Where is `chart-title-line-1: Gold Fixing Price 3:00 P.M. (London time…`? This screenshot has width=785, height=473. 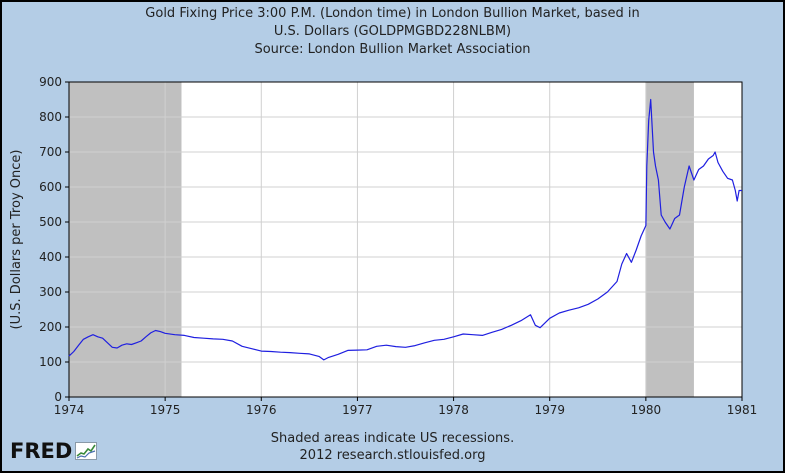 chart-title-line-1: Gold Fixing Price 3:00 P.M. (London time… is located at coordinates (392, 13).